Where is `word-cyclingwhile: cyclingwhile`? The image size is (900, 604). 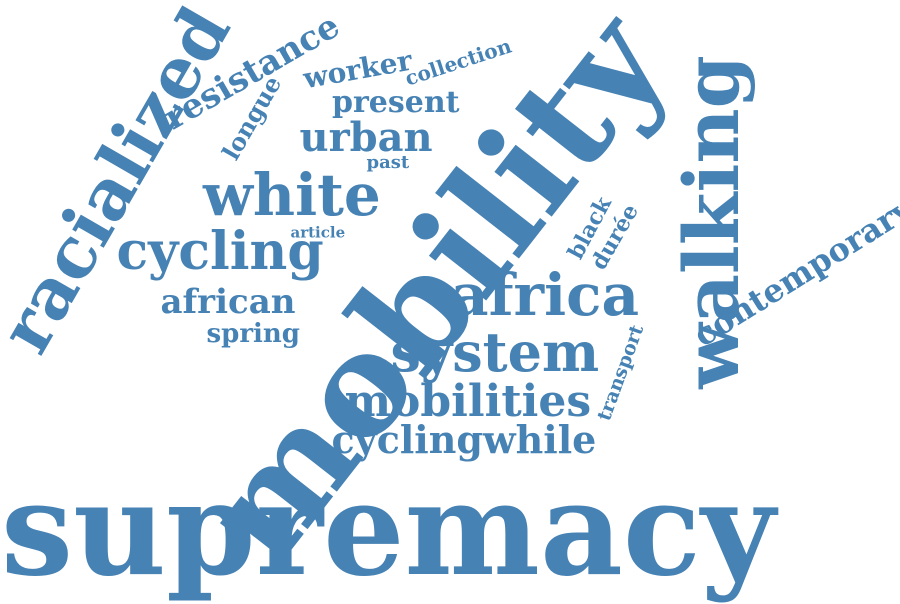 word-cyclingwhile: cyclingwhile is located at coordinates (464, 439).